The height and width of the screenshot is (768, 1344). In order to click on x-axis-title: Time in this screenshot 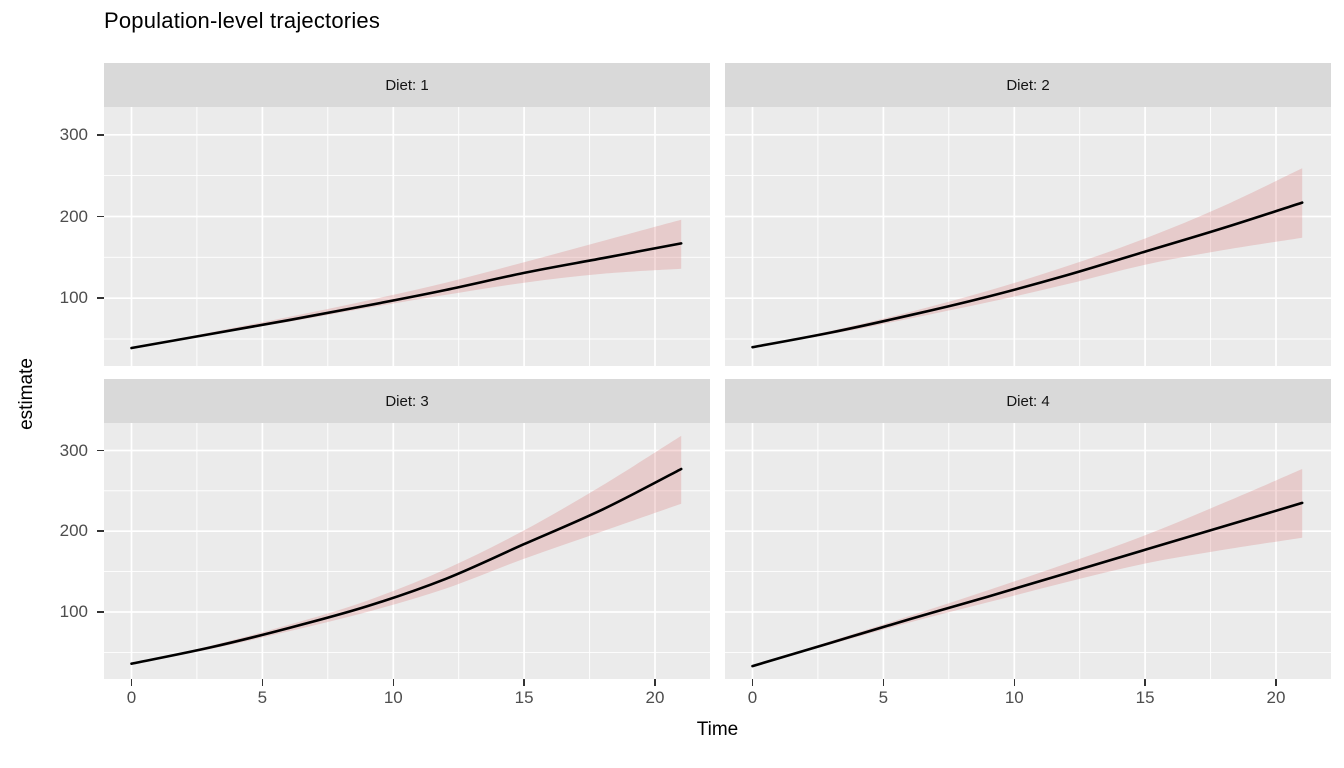, I will do `click(717, 729)`.